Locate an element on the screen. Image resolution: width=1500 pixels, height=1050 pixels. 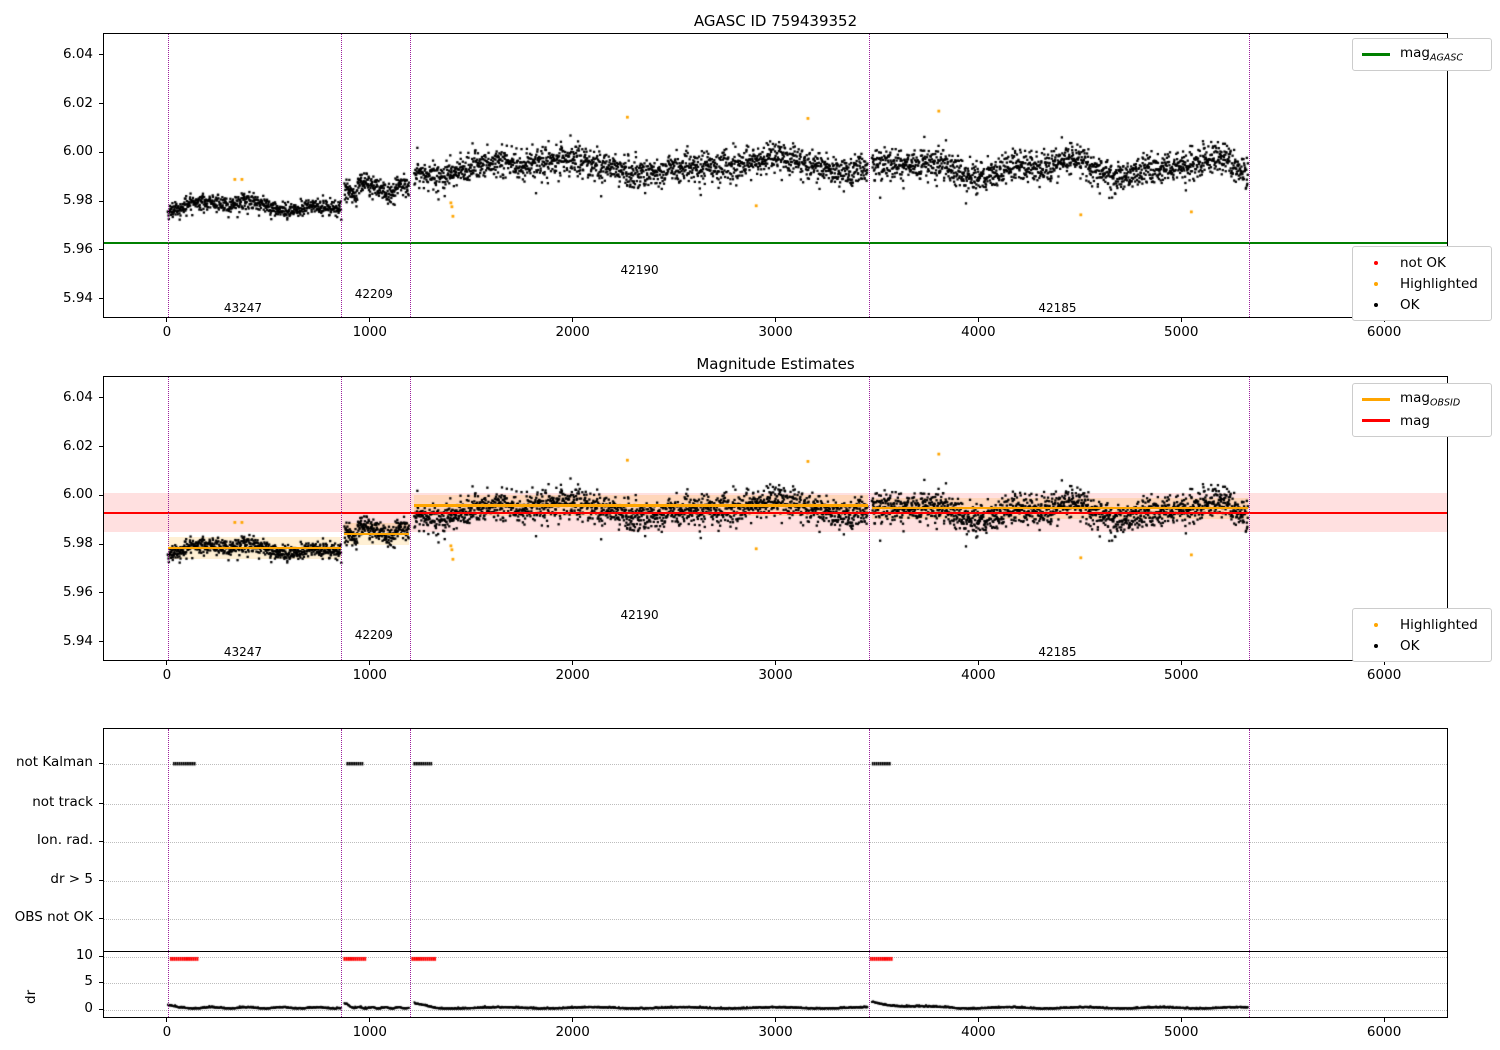
legend-point-status-1-entry-0: not OK is located at coordinates (1422, 262).